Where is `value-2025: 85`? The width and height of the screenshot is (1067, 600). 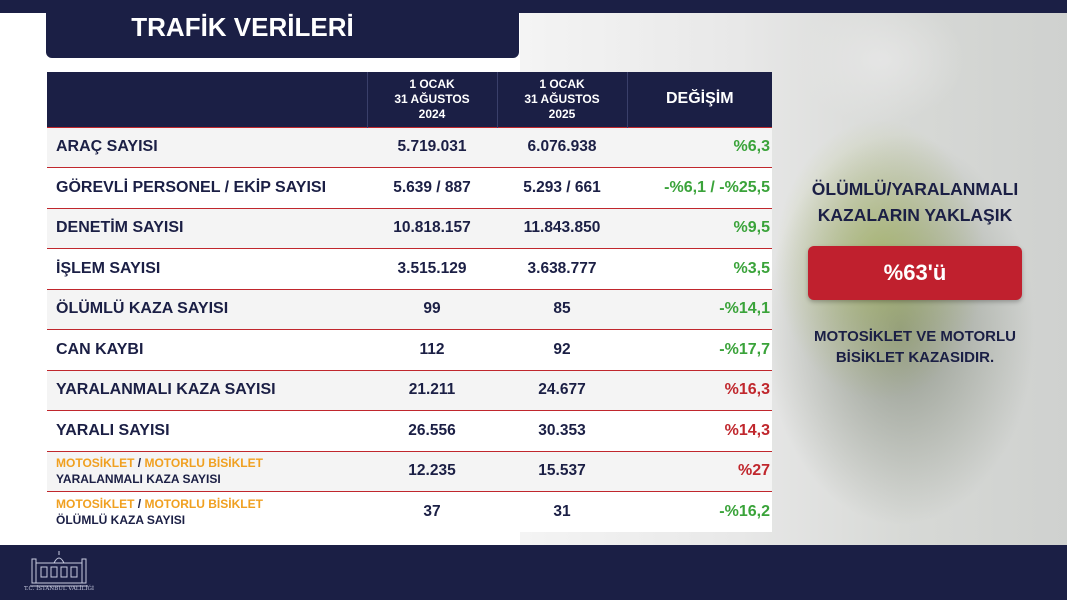 value-2025: 85 is located at coordinates (562, 309).